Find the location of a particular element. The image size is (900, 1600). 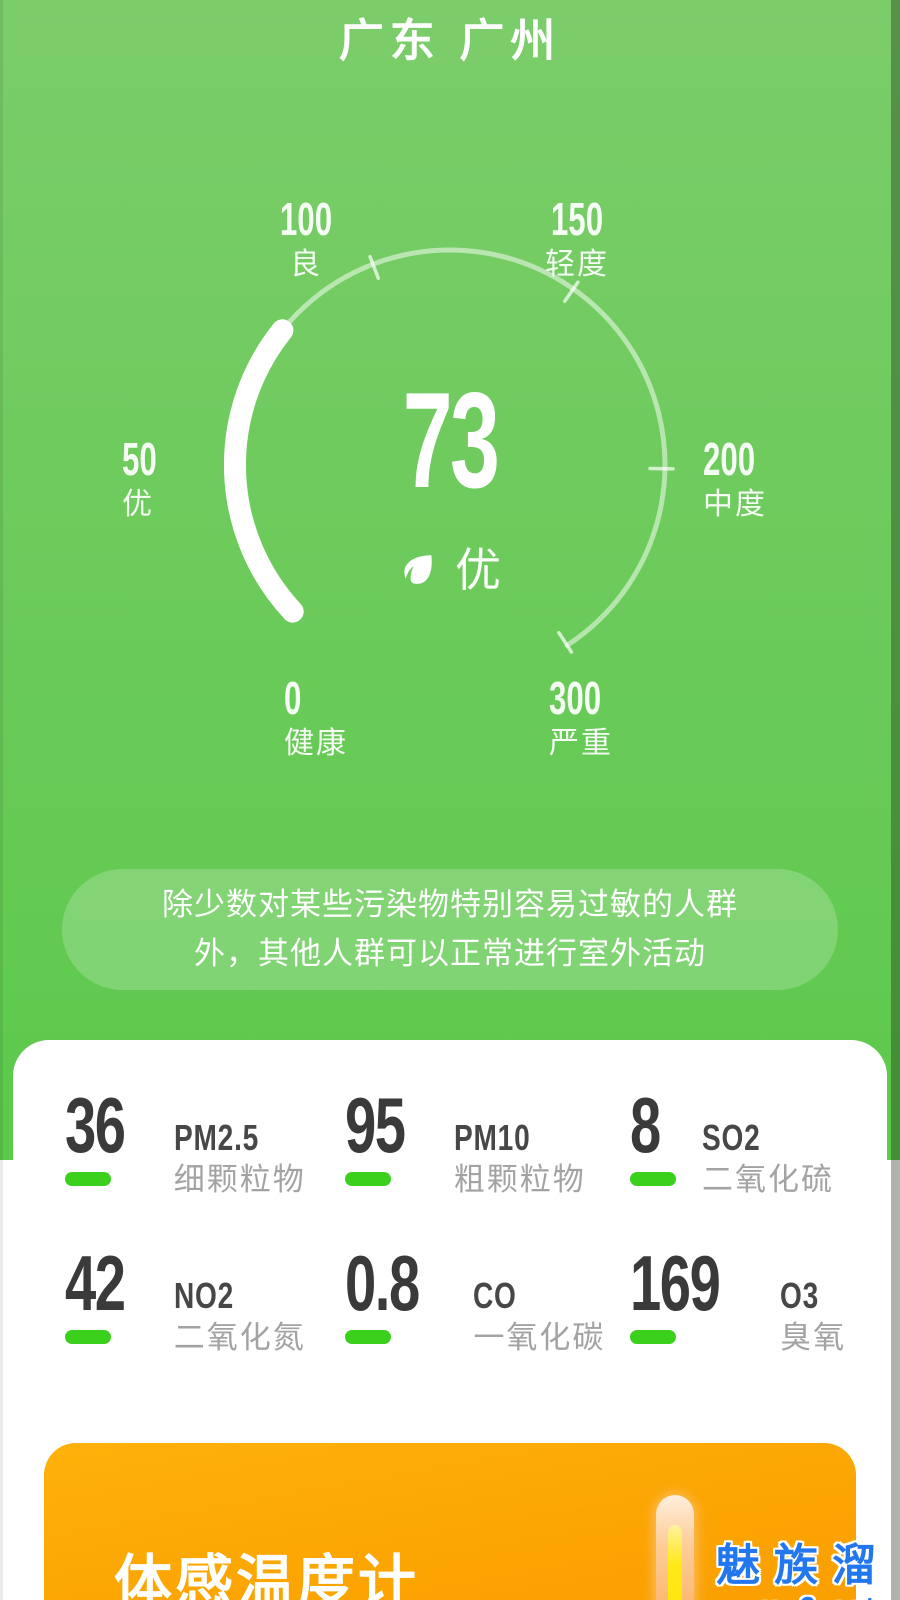

pollutant-pm25: 36 PM2.5 细颗粒物 is located at coordinates (185, 1139).